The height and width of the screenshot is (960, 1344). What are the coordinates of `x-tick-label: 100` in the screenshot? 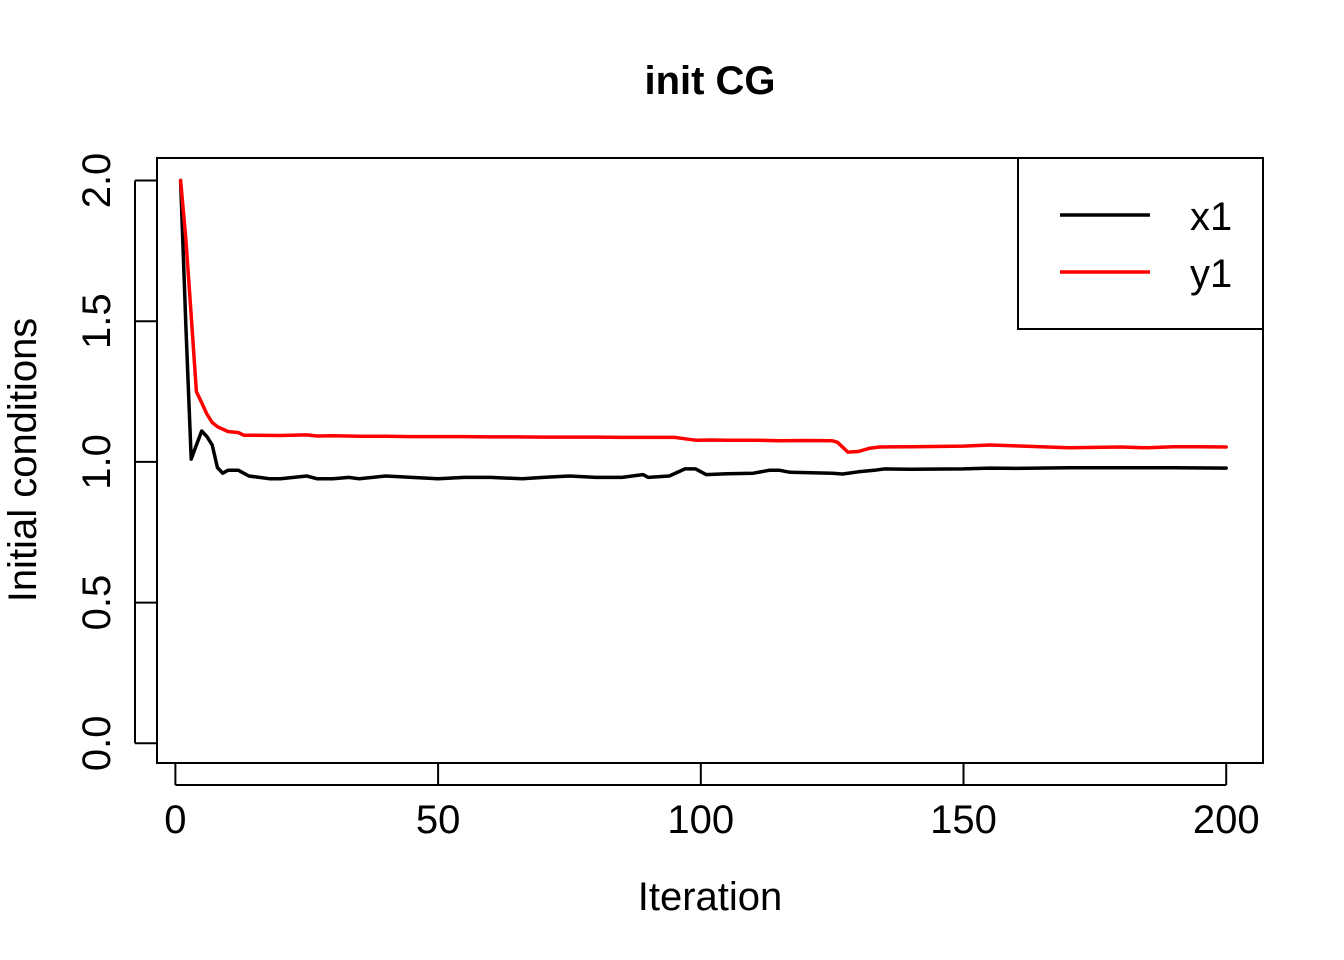 It's located at (700, 820).